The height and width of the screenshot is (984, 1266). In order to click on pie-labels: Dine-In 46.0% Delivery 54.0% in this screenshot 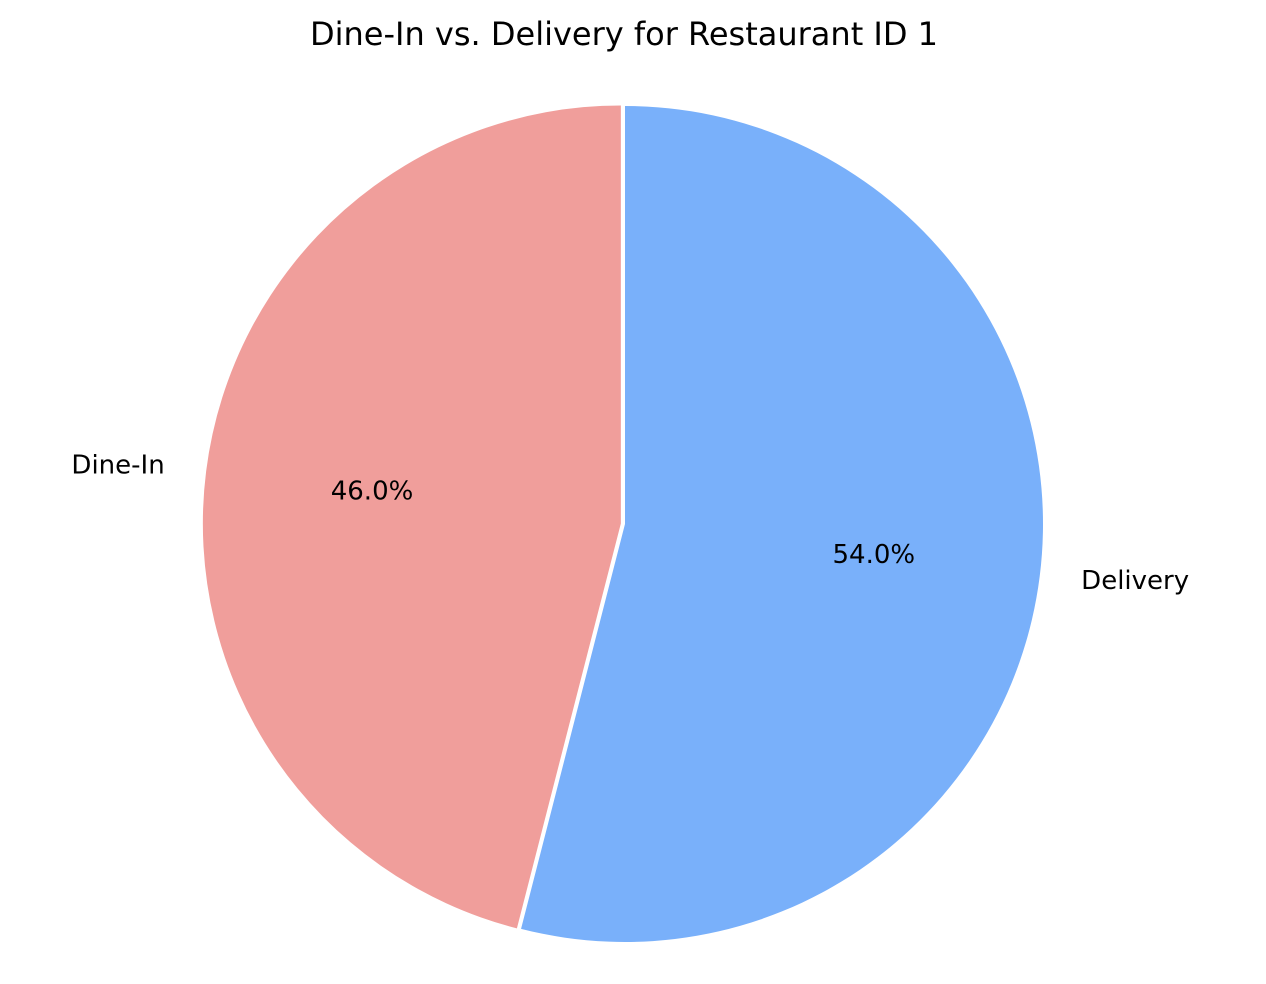, I will do `click(630, 523)`.